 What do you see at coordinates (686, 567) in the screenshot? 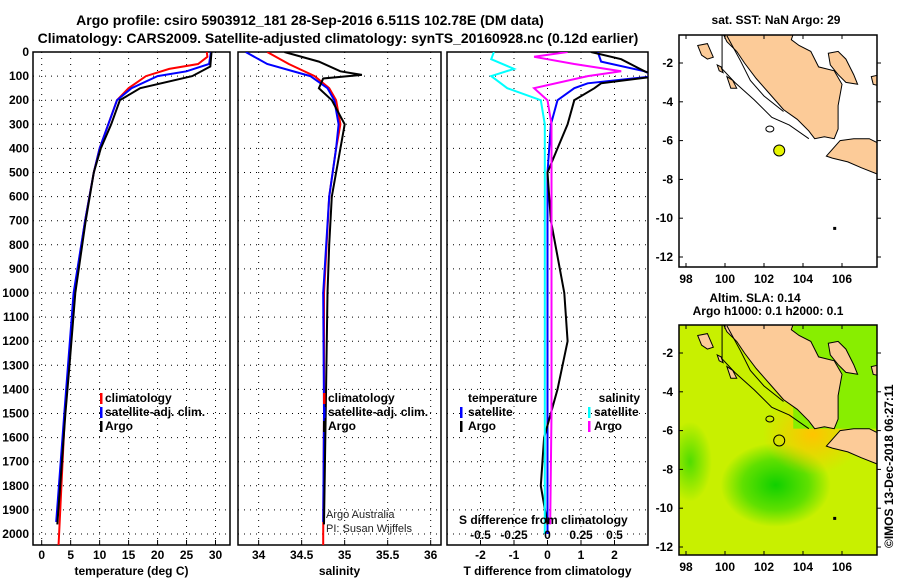
I see `lon-tick-label: 98` at bounding box center [686, 567].